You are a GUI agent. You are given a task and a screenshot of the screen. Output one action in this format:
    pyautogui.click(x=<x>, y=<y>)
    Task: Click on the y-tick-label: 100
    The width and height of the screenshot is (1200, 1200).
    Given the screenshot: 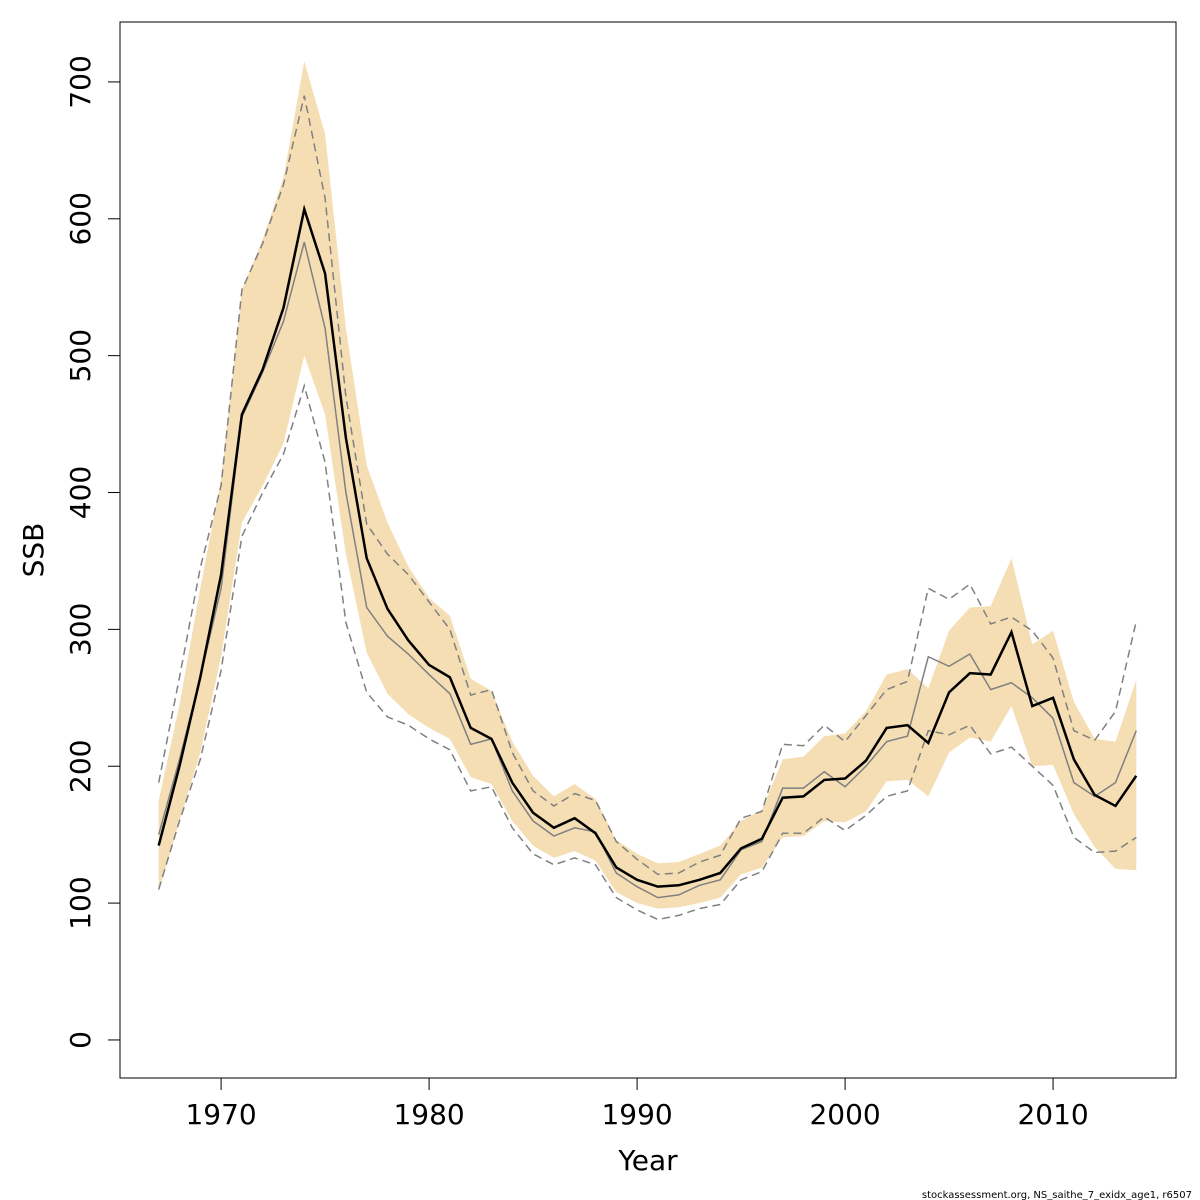 What is the action you would take?
    pyautogui.click(x=80, y=902)
    